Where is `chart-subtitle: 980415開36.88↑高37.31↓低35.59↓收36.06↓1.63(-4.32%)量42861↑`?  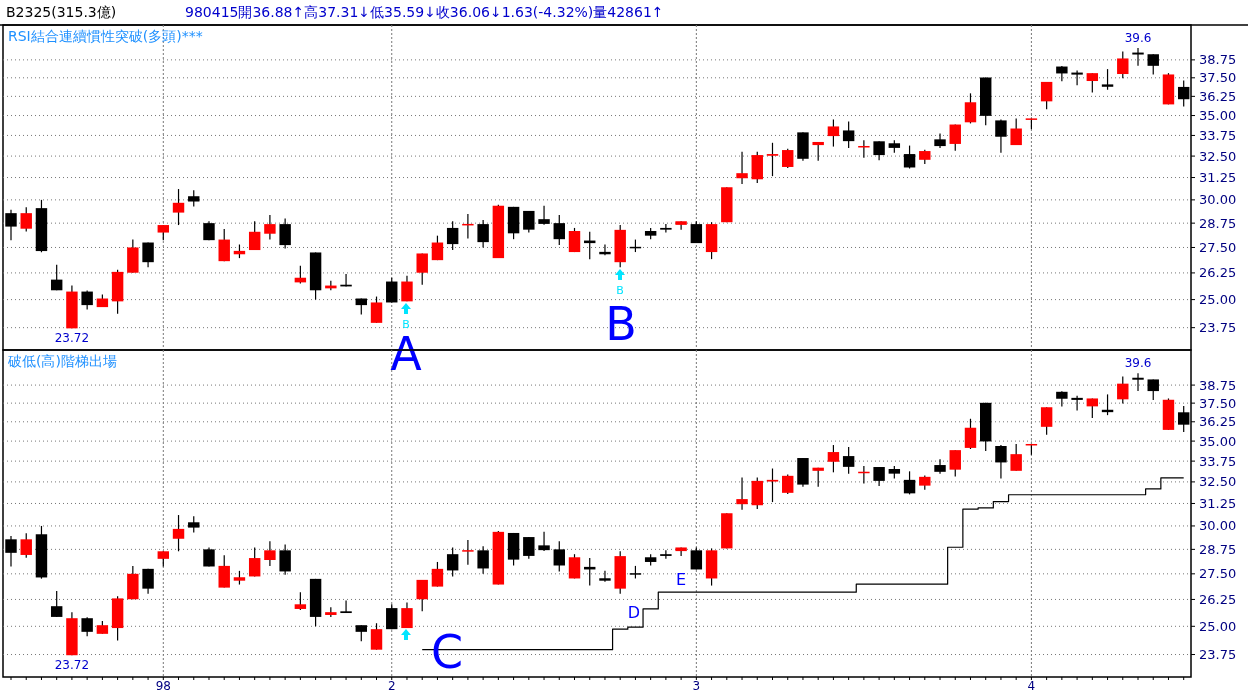
chart-subtitle: 980415開36.88↑高37.31↓低35.59↓收36.06↓1.63(-4.32%)量42861↑ is located at coordinates (424, 12).